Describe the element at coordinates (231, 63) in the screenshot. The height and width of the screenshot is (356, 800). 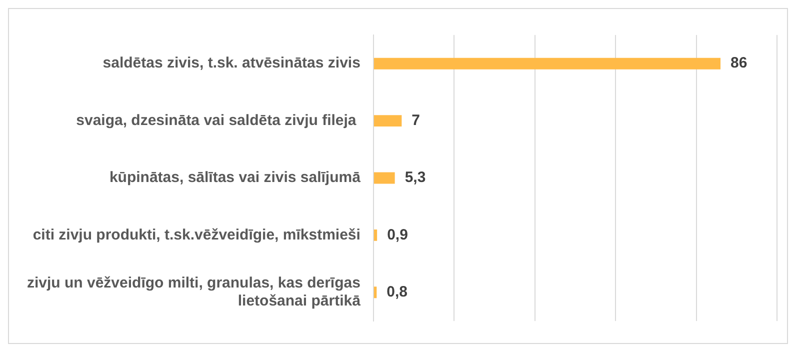
I see `y-tick-label: saldētas zivis, t.sk. atvēsinātas zivis` at that location.